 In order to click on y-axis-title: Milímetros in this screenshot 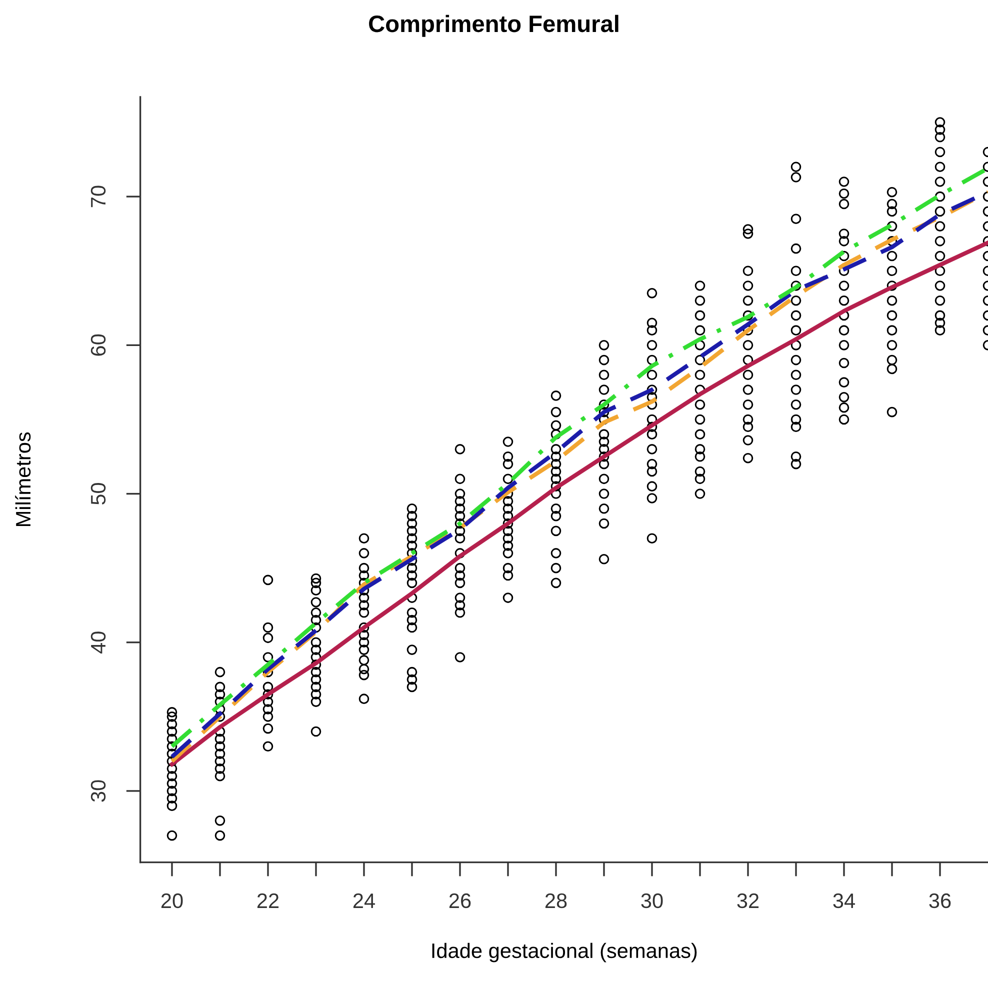, I will do `click(23, 479)`.